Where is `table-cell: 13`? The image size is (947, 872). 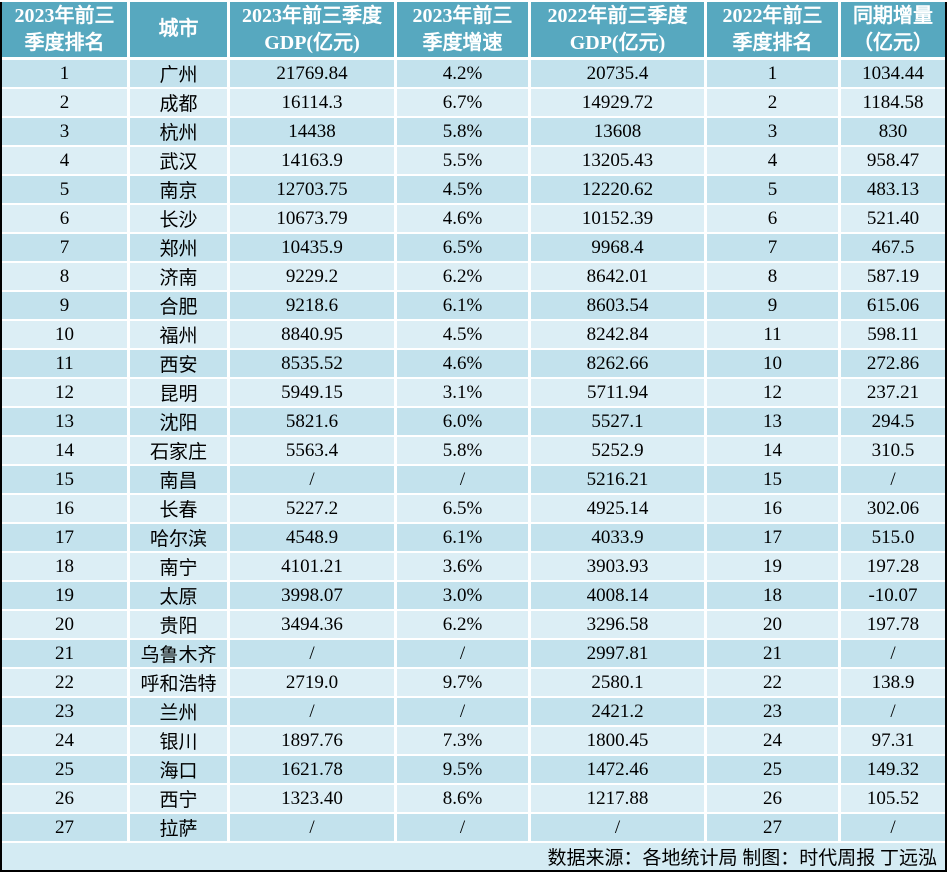 table-cell: 13 is located at coordinates (66, 422).